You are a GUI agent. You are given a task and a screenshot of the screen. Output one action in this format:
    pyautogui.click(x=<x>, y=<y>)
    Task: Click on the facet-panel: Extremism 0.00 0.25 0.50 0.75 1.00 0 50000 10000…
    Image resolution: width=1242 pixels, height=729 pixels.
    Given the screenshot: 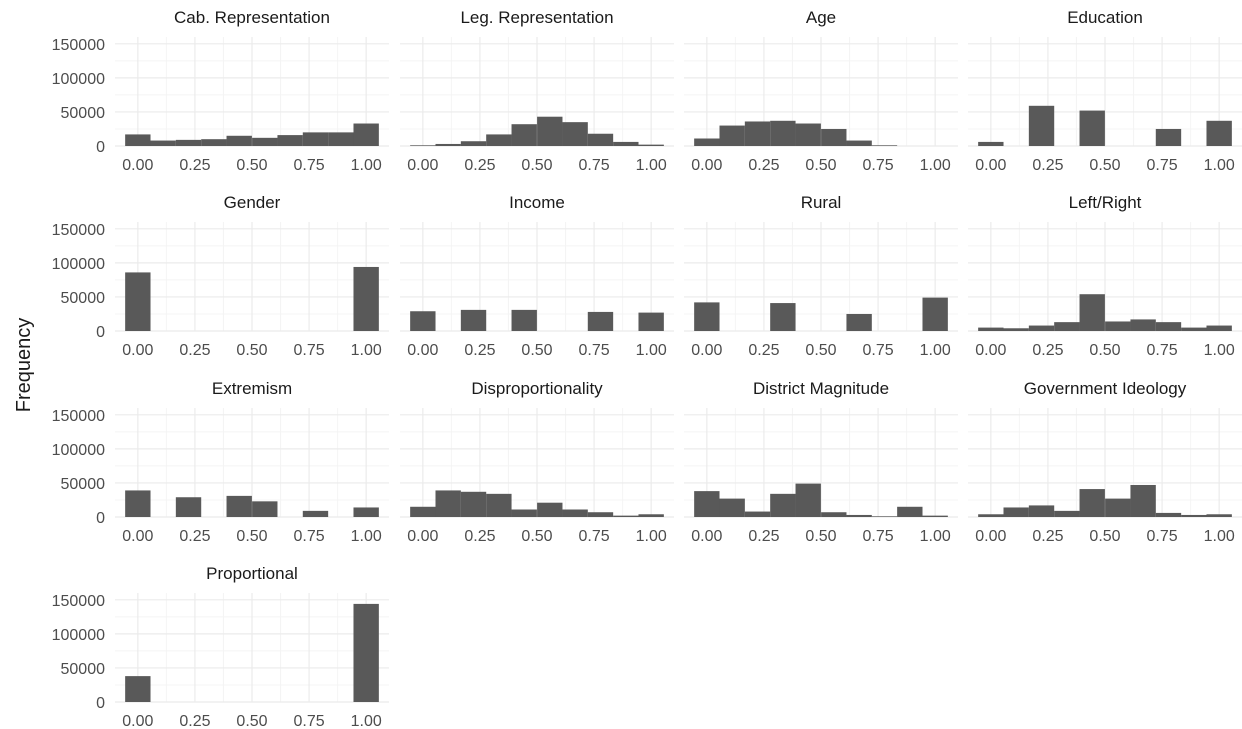 What is the action you would take?
    pyautogui.click(x=220, y=462)
    